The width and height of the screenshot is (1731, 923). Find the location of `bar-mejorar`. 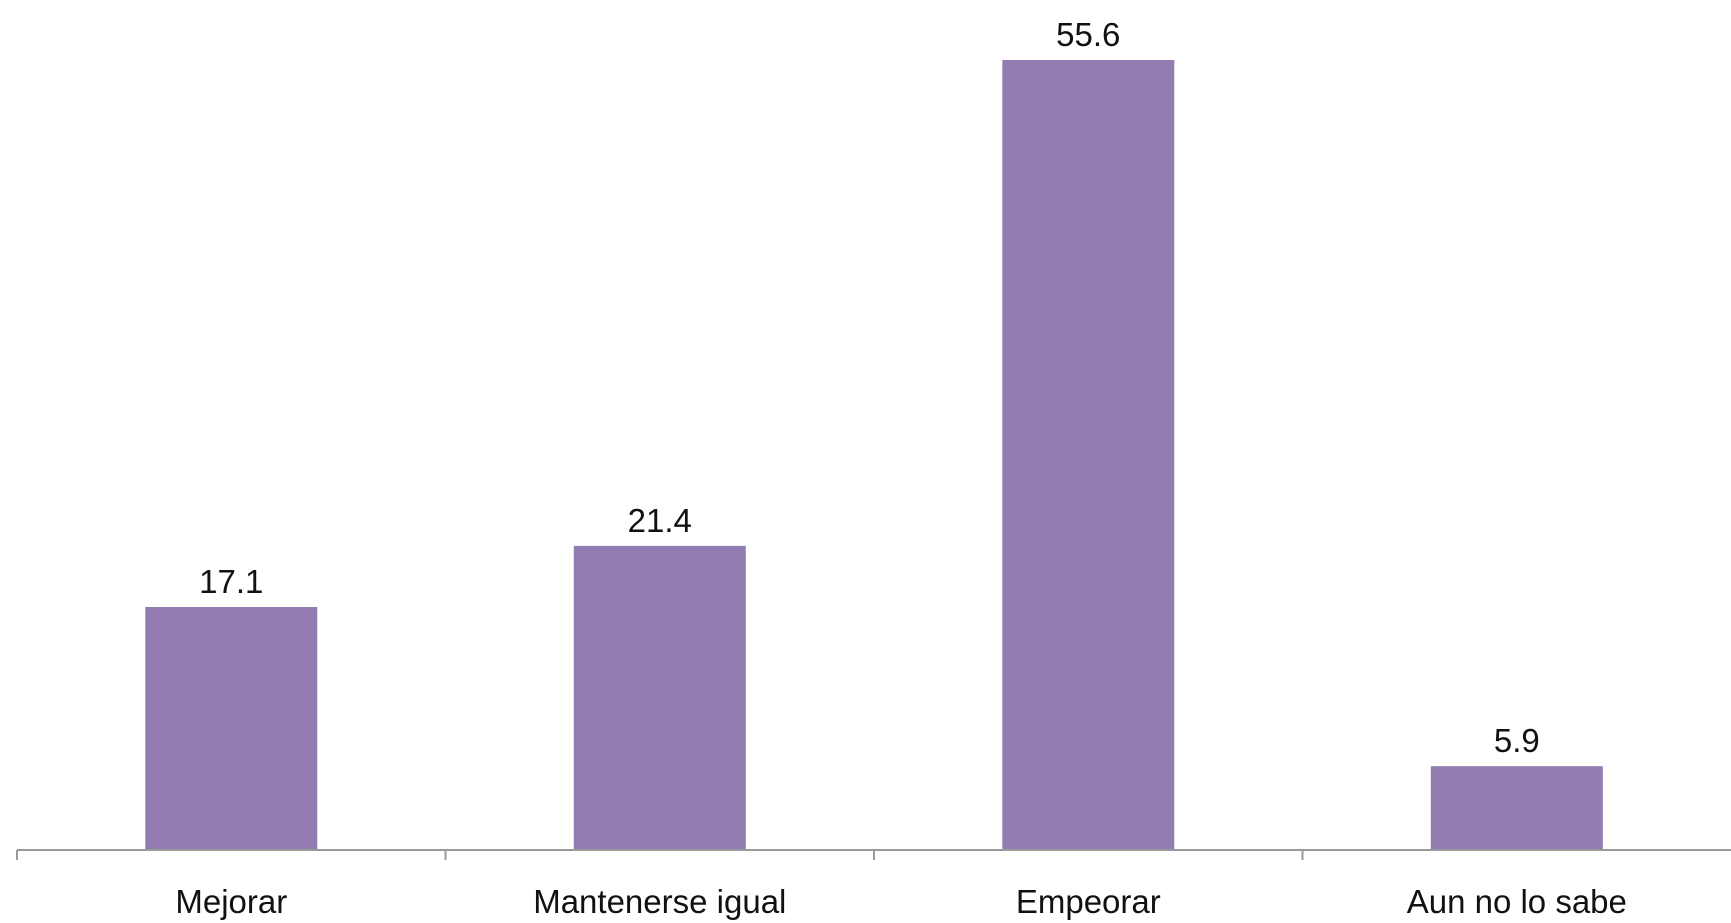

bar-mejorar is located at coordinates (231, 728).